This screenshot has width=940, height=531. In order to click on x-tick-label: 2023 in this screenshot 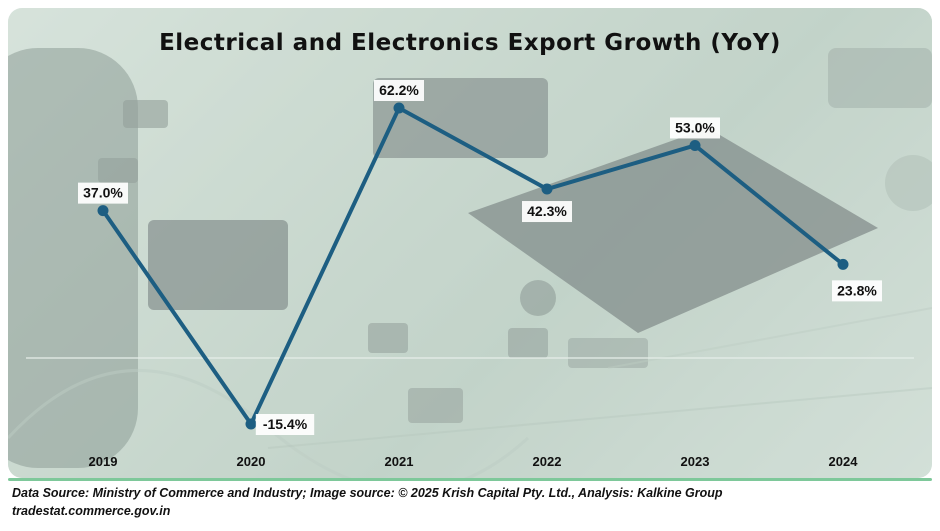, I will do `click(695, 461)`.